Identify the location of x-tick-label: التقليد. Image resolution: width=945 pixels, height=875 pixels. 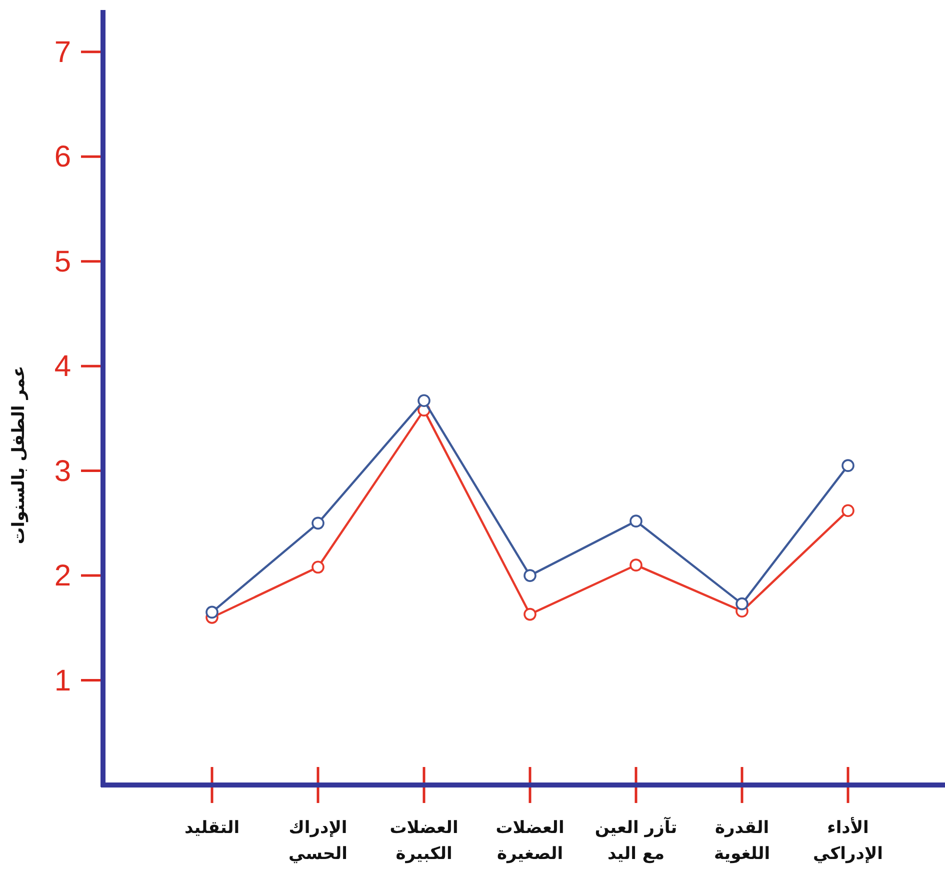
(212, 828).